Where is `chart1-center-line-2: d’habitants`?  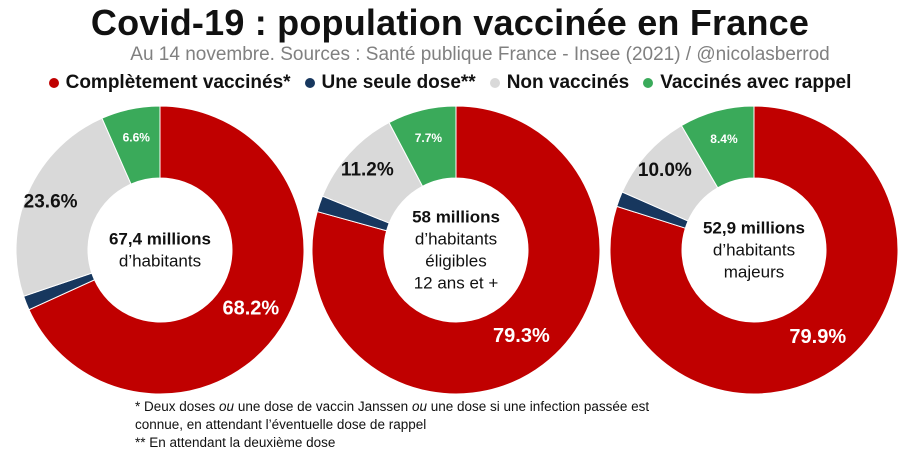 chart1-center-line-2: d’habitants is located at coordinates (160, 261).